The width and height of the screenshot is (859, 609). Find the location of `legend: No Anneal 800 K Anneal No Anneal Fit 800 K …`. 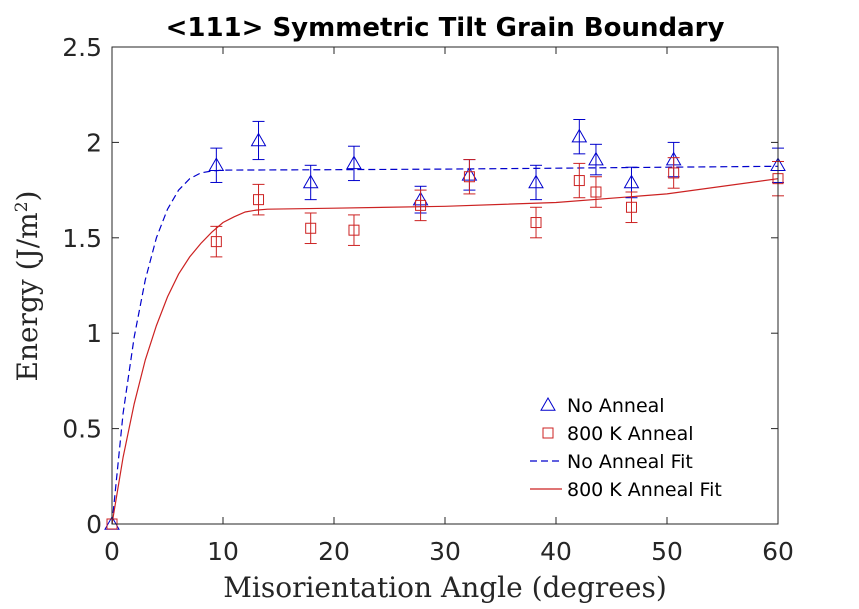

legend: No Anneal 800 K Anneal No Anneal Fit 800 K … is located at coordinates (626, 448).